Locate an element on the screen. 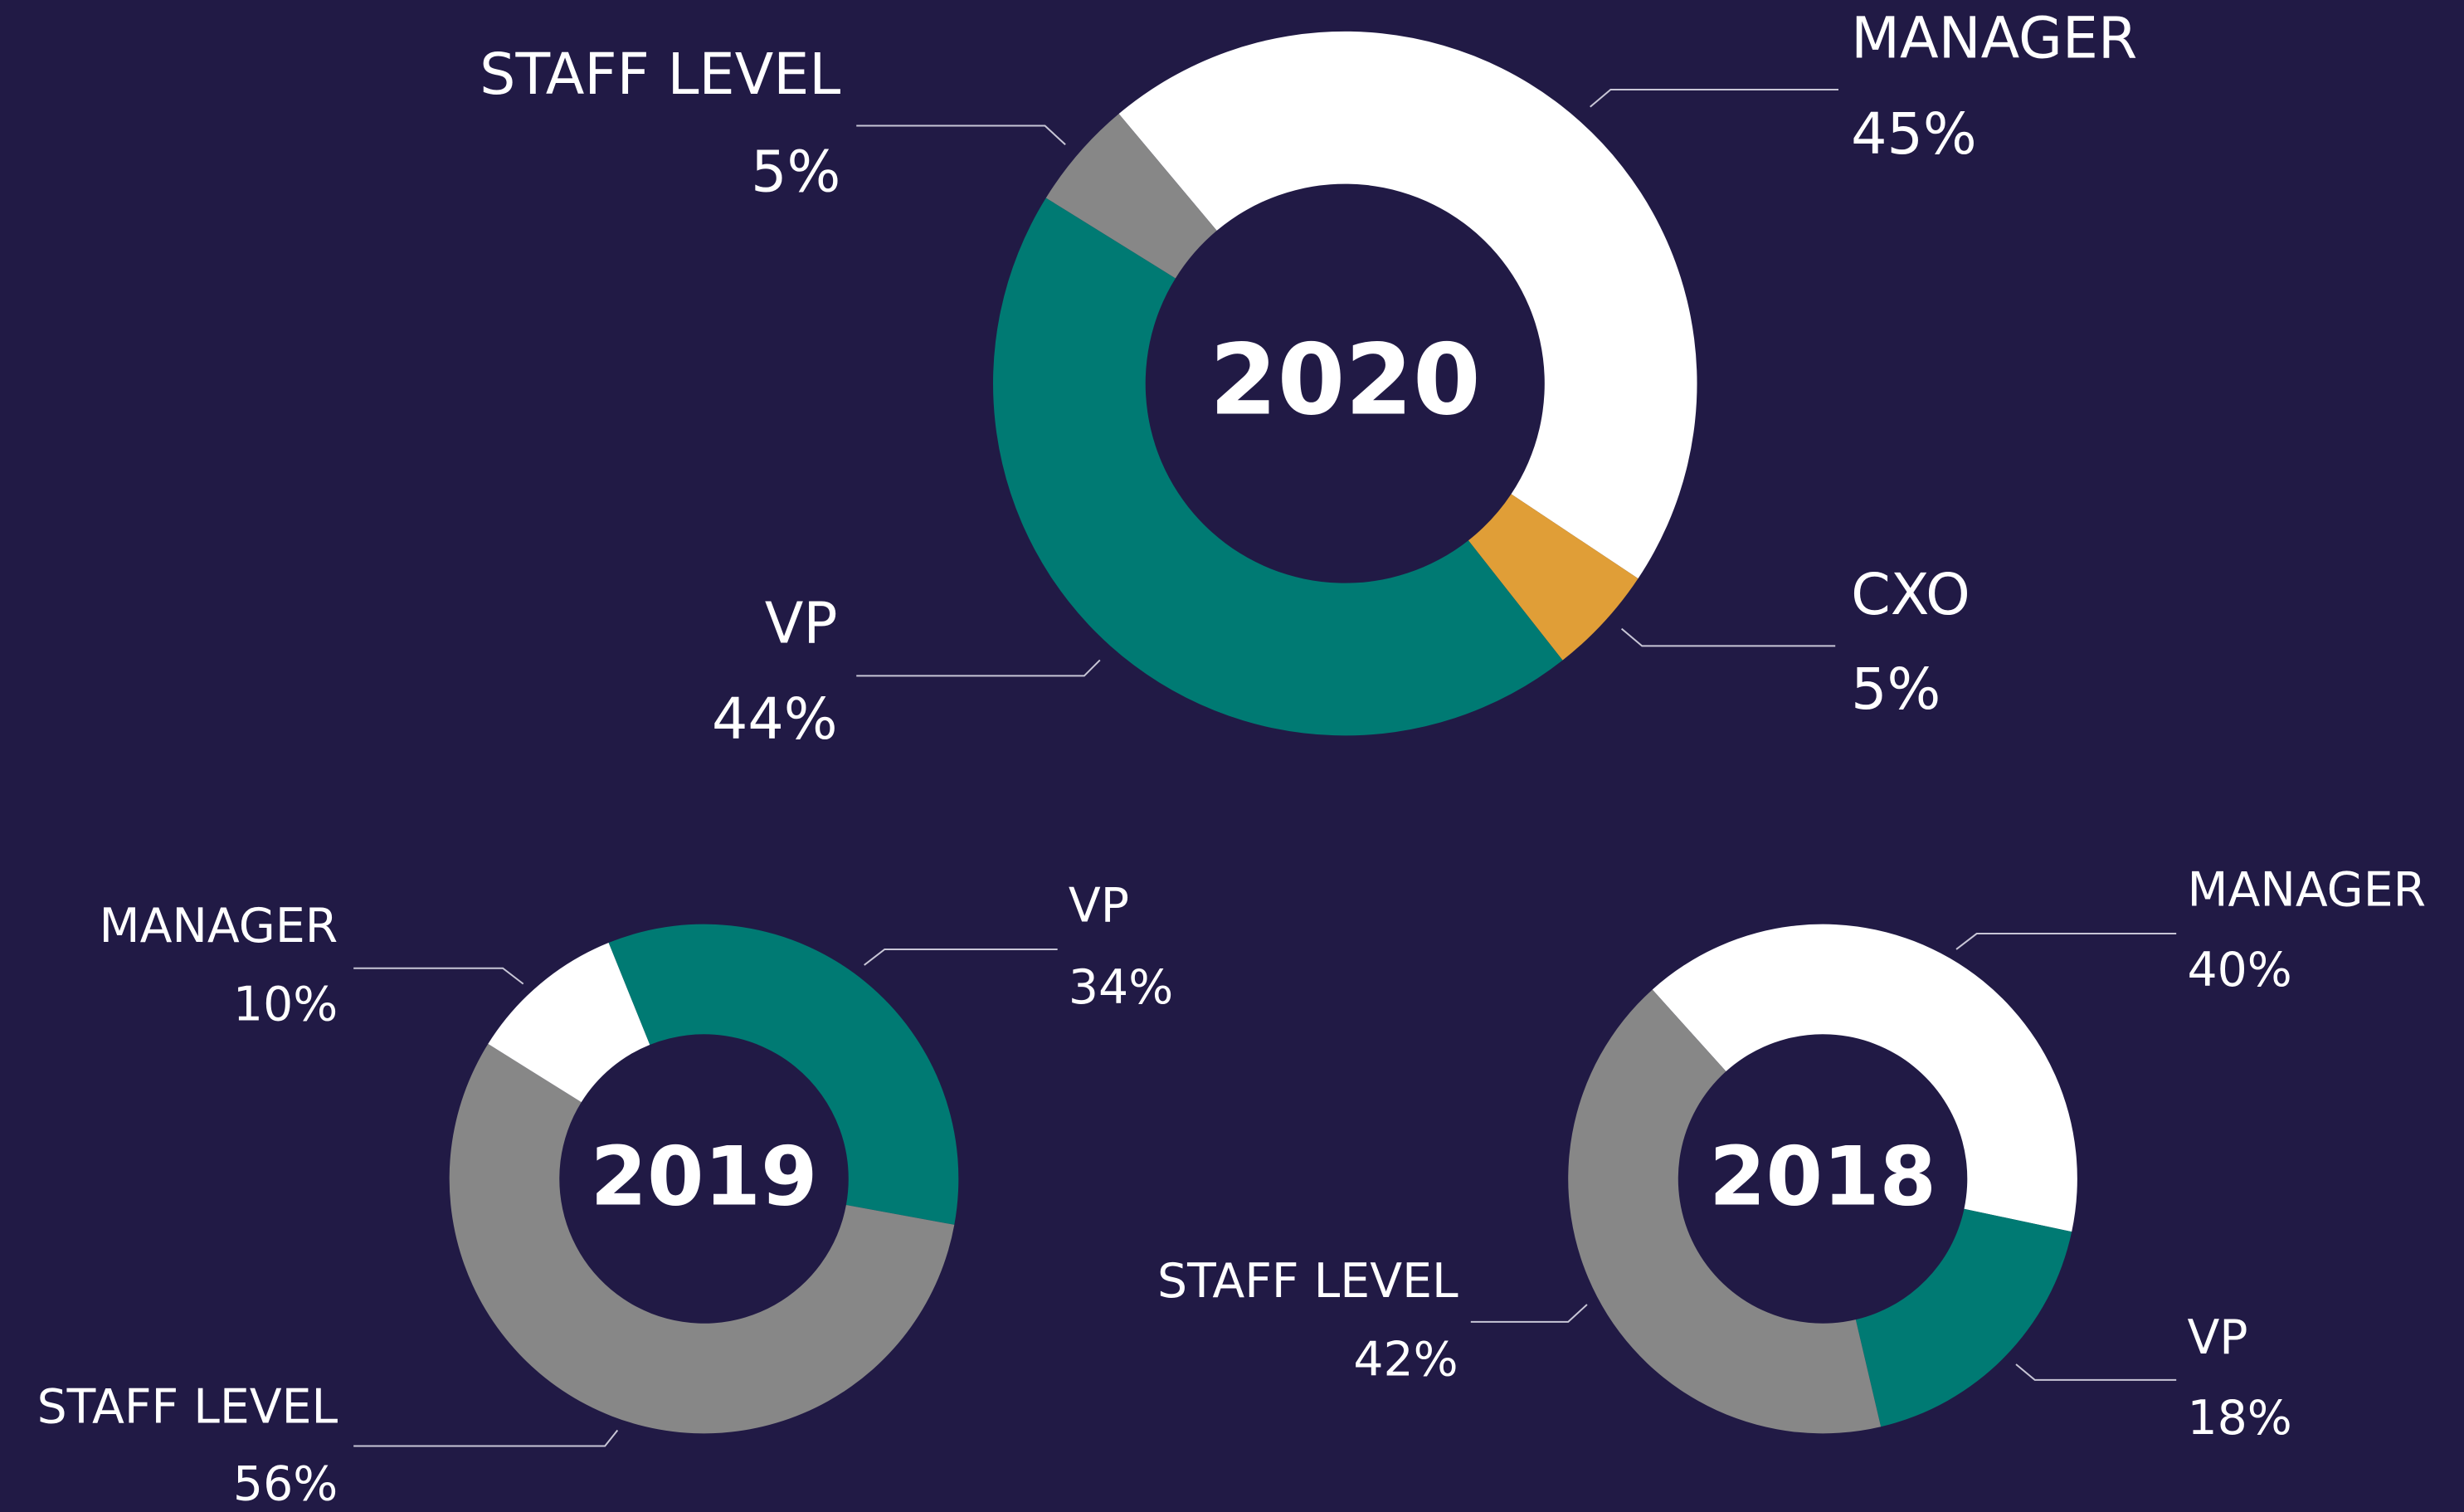  segment-value-label: 45% is located at coordinates (1914, 135).